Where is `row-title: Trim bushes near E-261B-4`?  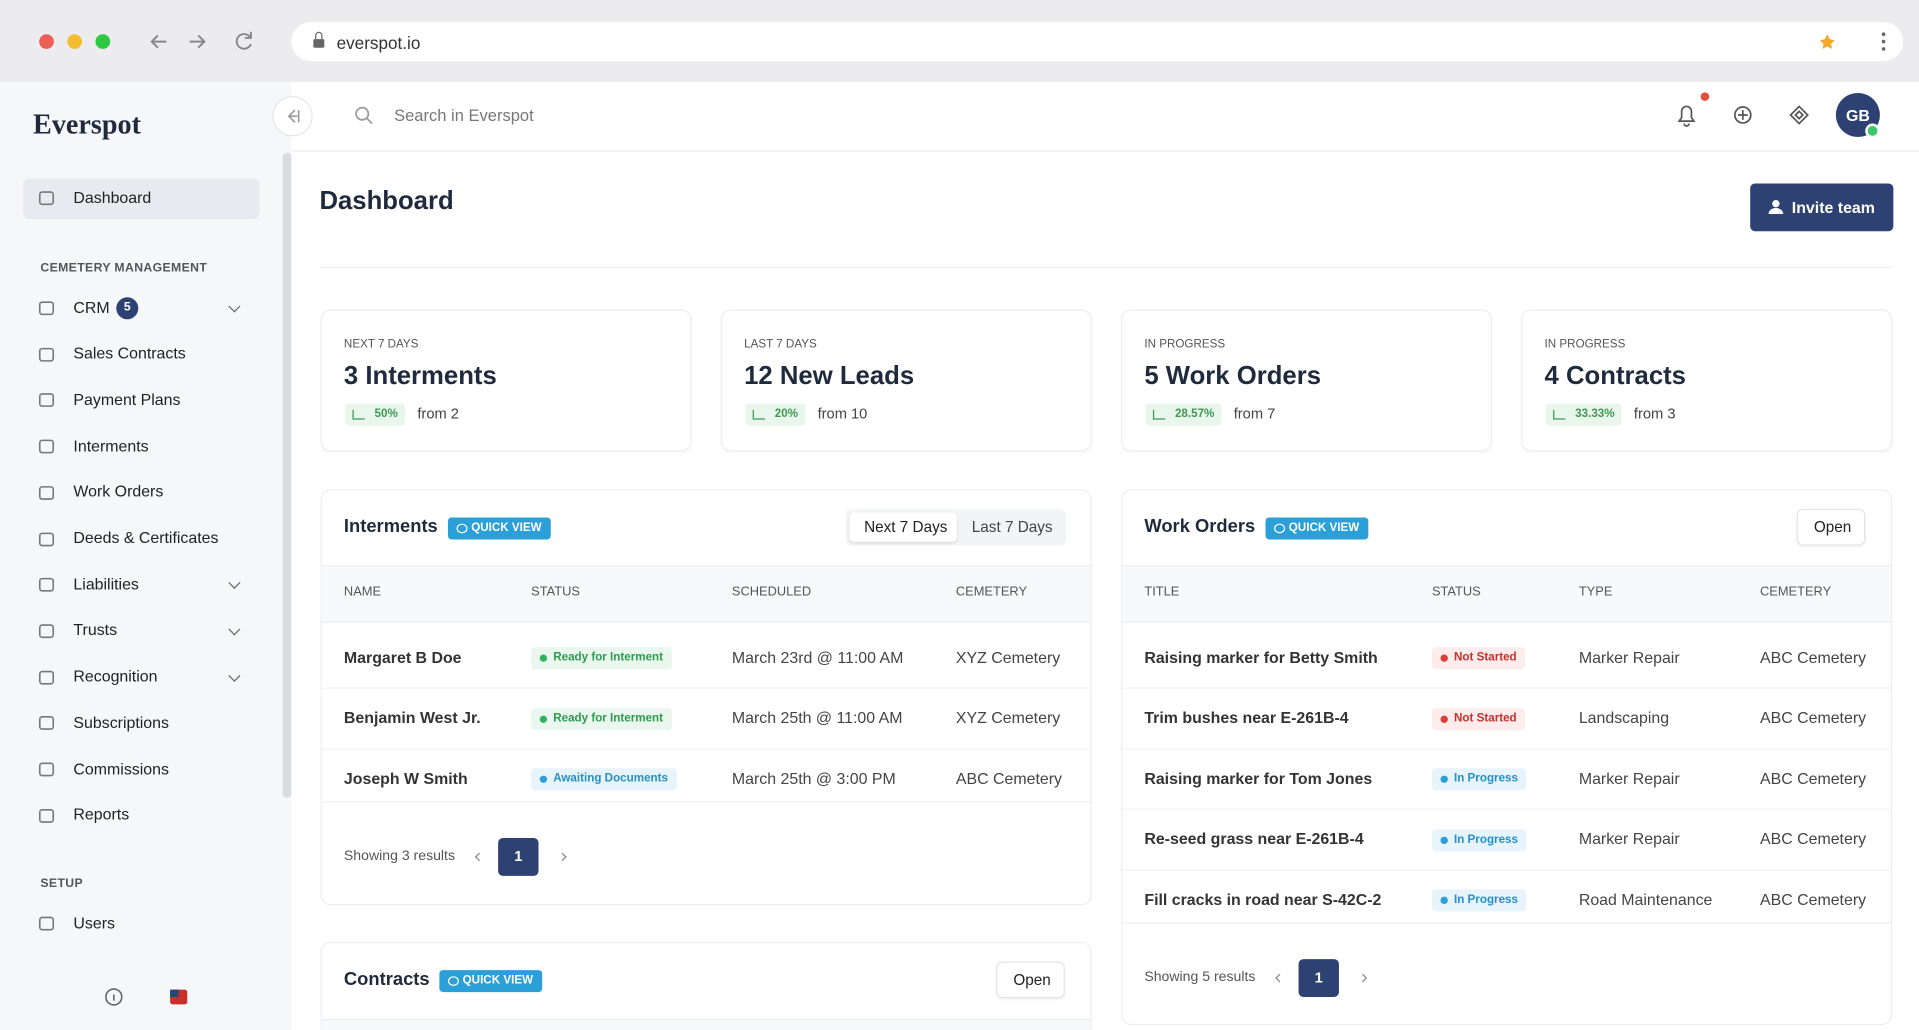 row-title: Trim bushes near E-261B-4 is located at coordinates (1246, 717).